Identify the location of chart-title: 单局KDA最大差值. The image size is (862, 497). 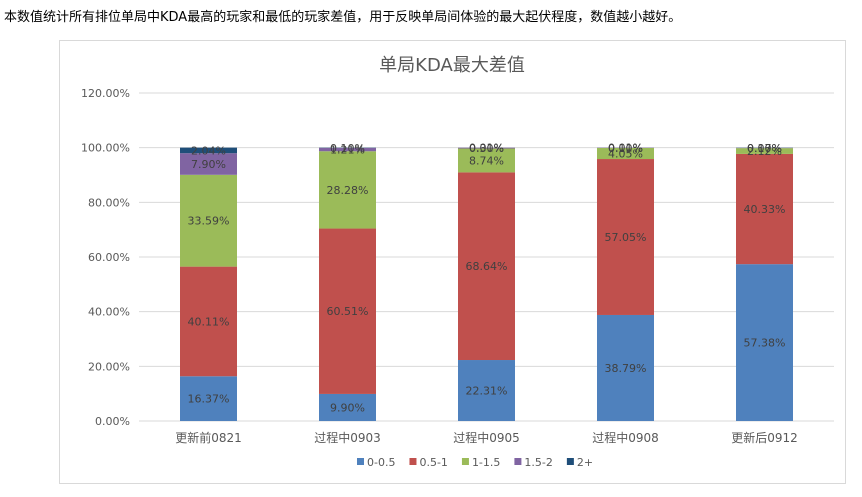
(452, 65).